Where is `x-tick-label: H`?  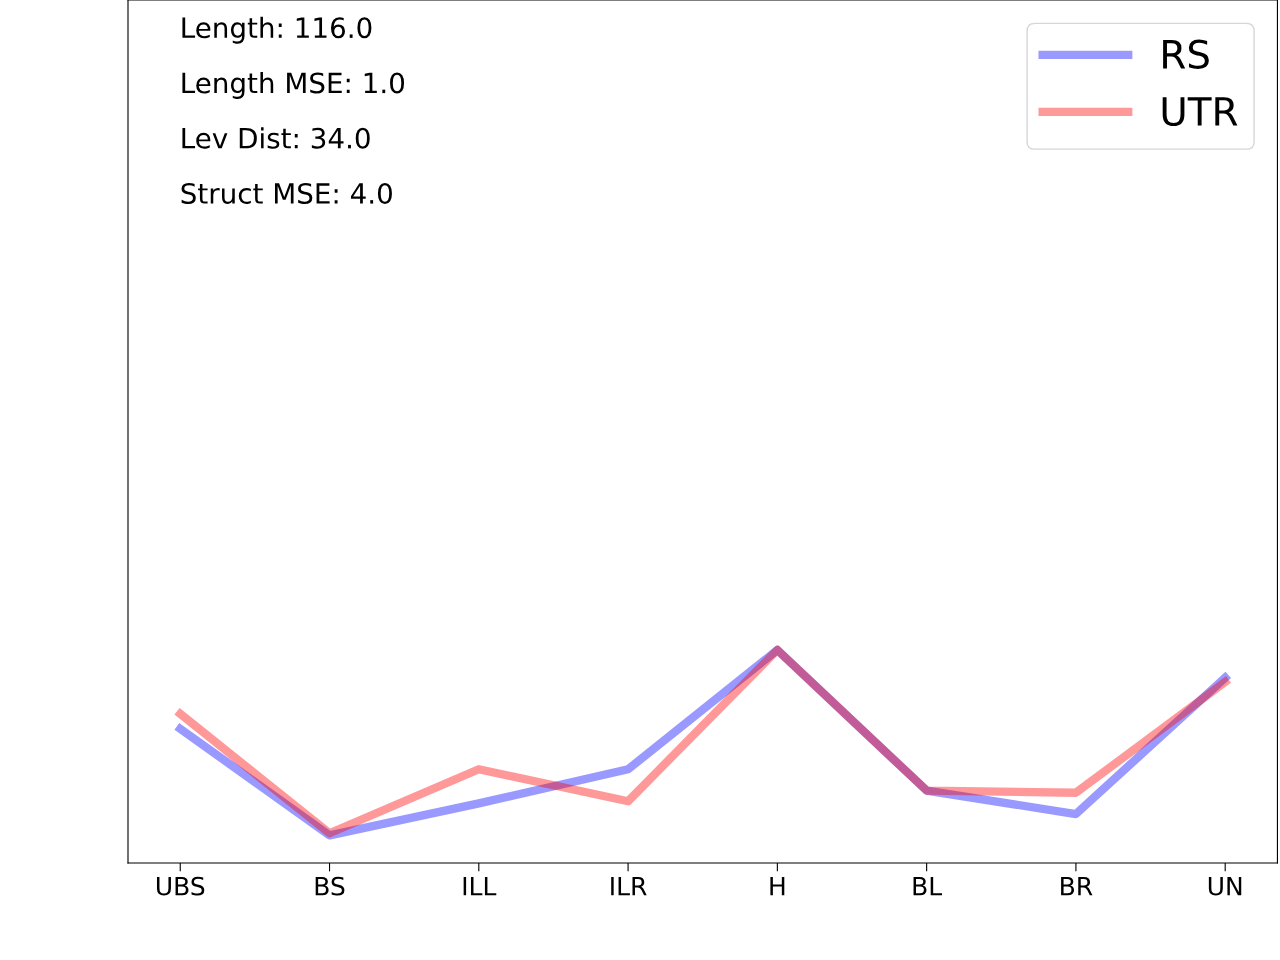 x-tick-label: H is located at coordinates (777, 886).